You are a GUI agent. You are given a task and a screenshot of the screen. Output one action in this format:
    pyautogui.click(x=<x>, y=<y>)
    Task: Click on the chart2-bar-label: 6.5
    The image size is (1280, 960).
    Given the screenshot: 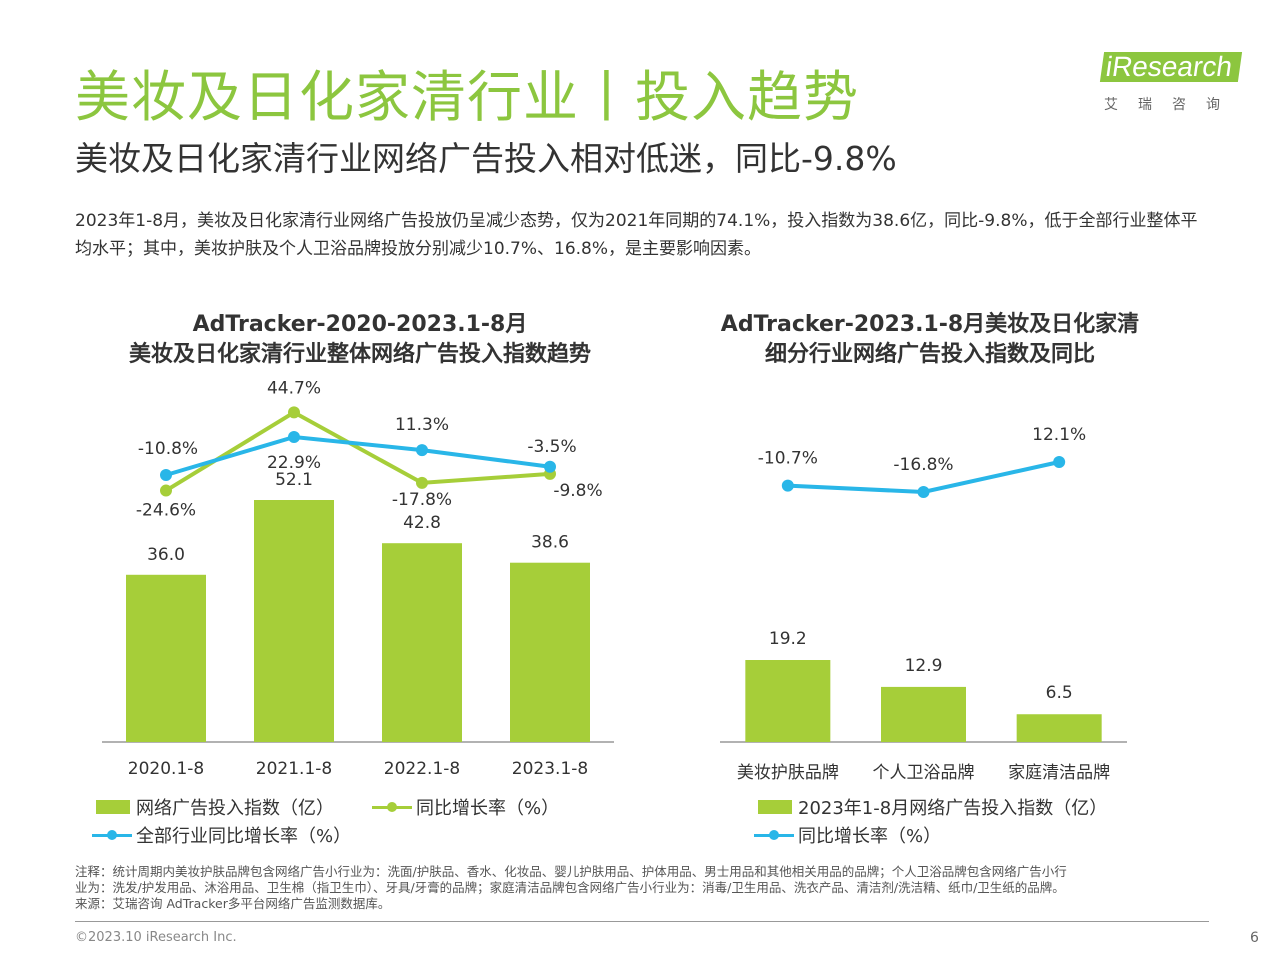 What is the action you would take?
    pyautogui.click(x=1059, y=693)
    